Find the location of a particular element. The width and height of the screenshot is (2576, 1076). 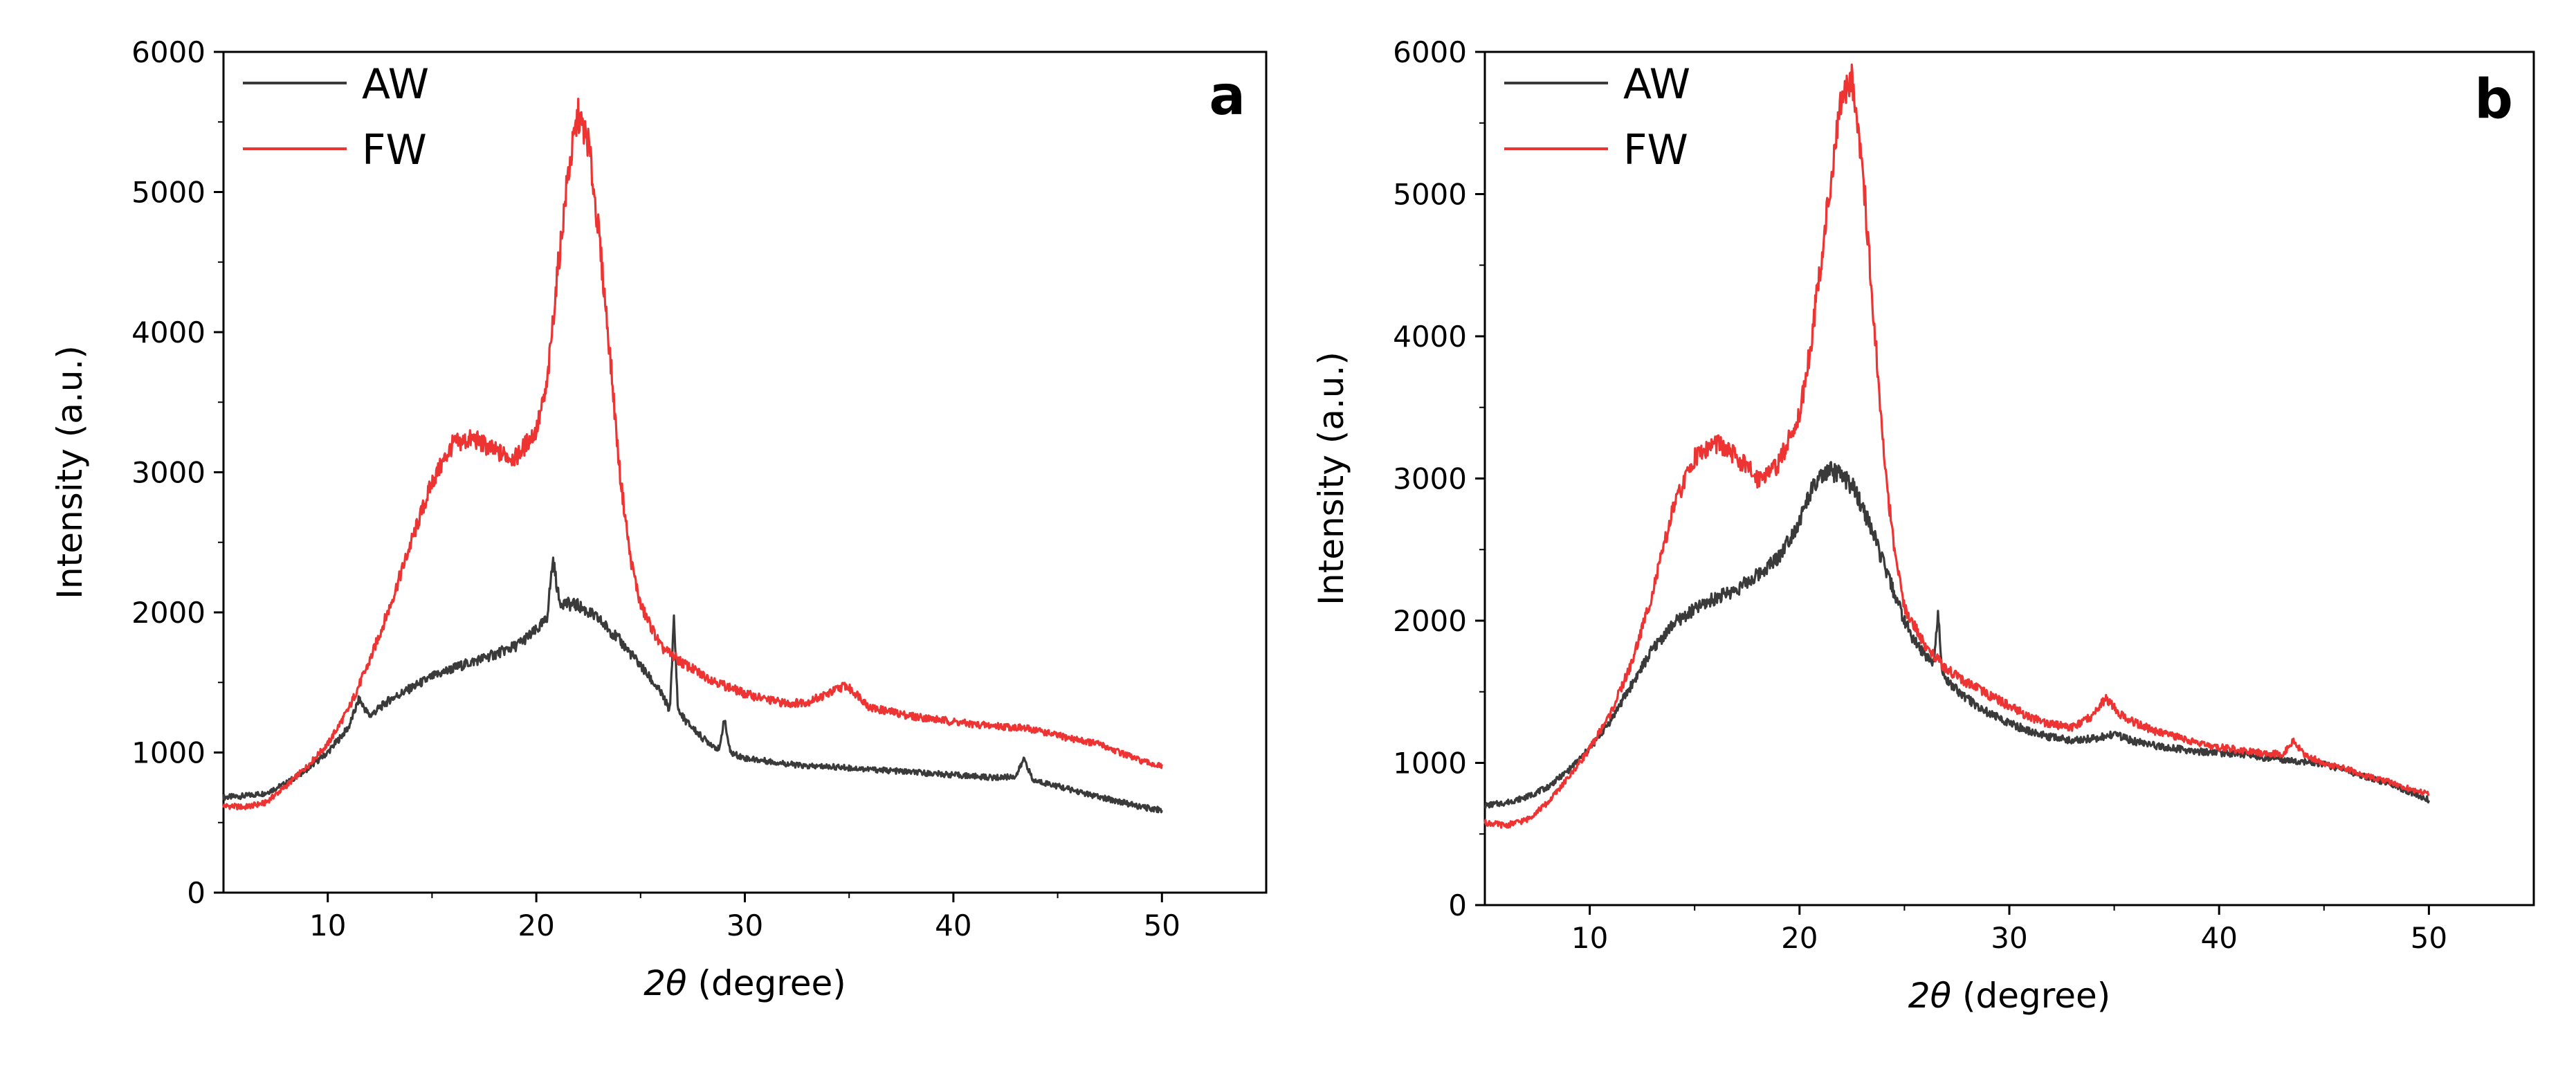

panel-label: a is located at coordinates (1227, 96).